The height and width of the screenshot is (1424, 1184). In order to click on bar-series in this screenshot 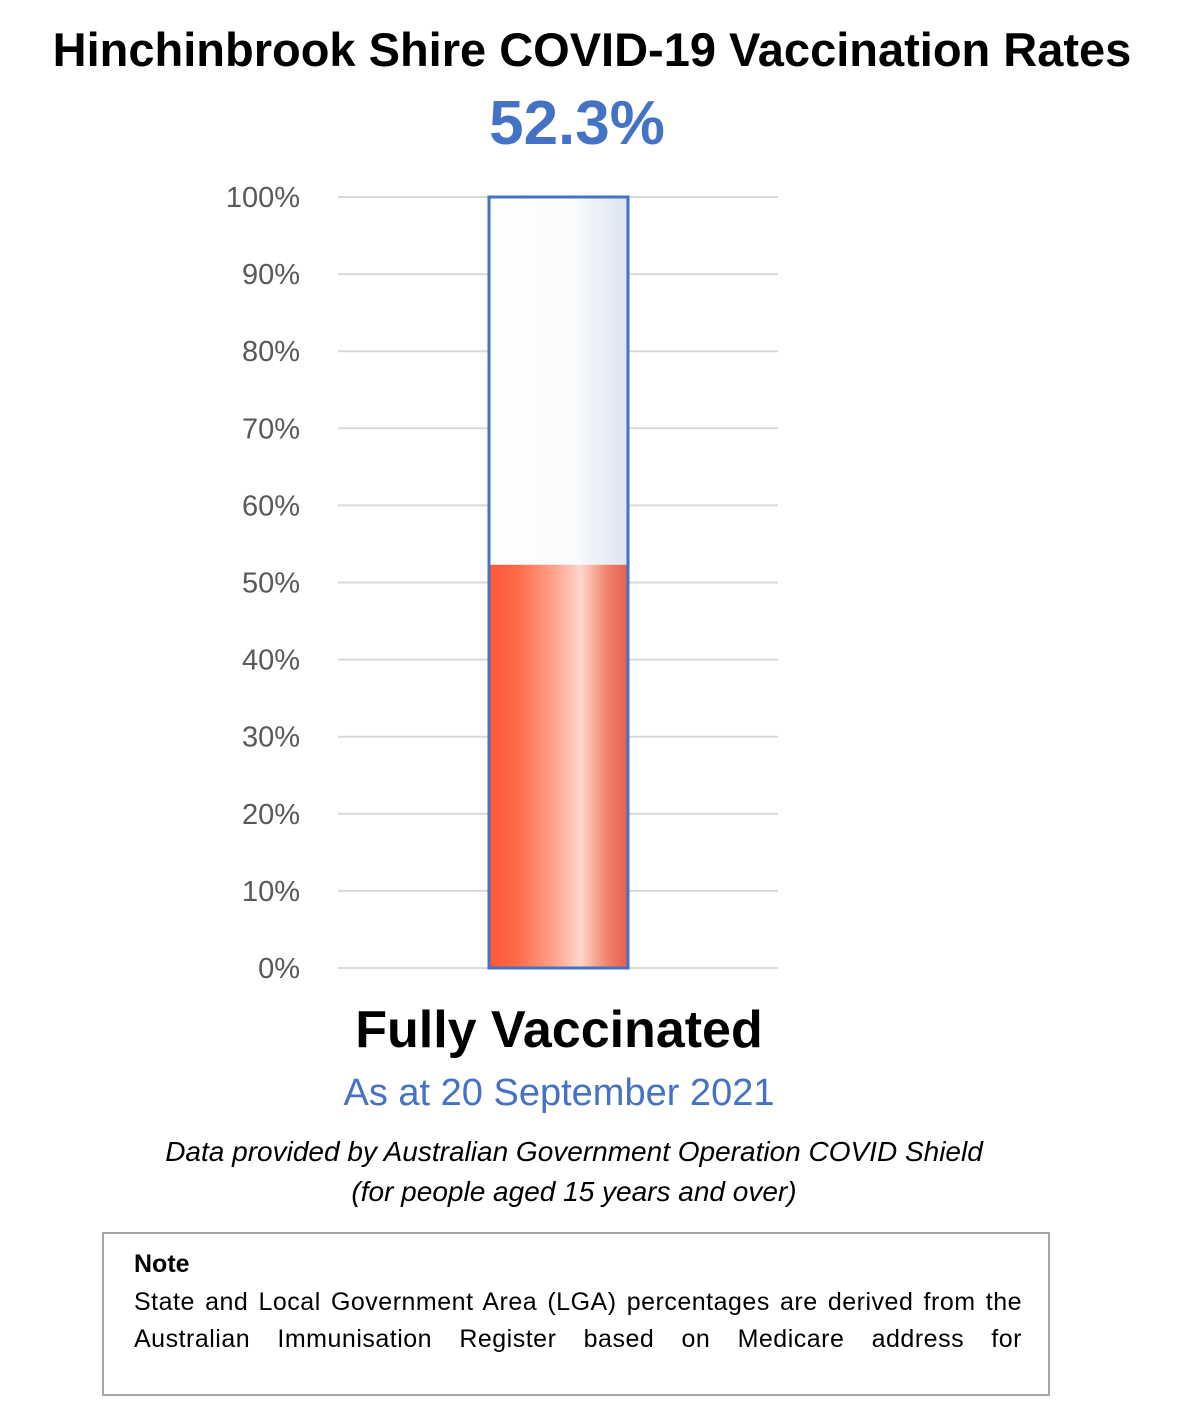, I will do `click(558, 582)`.